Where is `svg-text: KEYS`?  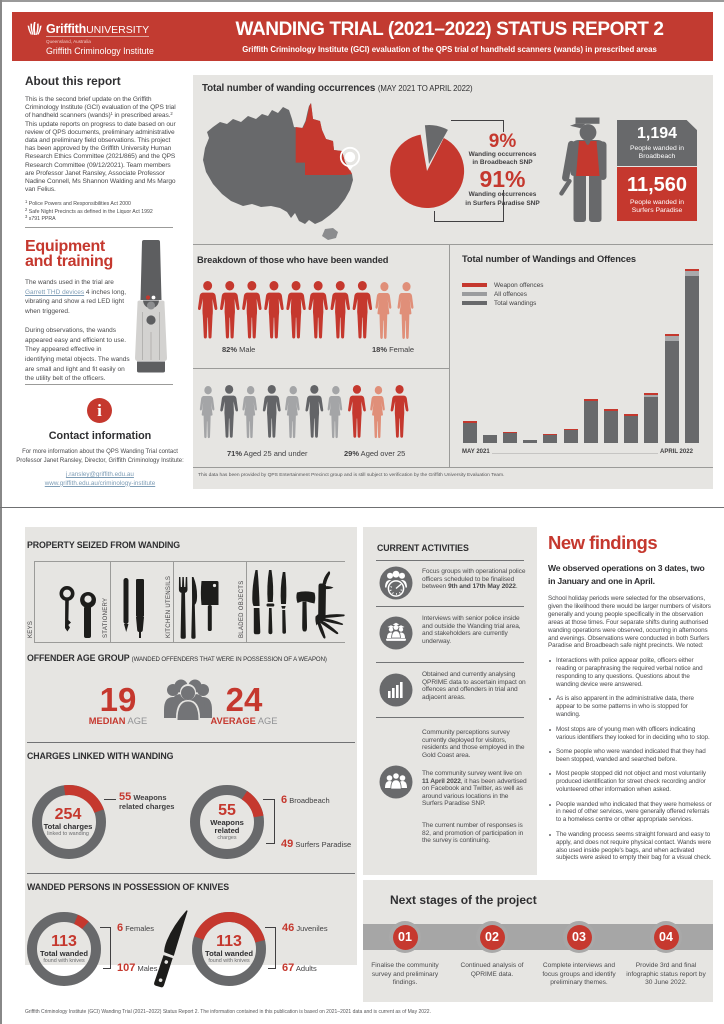
svg-text: KEYS is located at coordinates (31, 629).